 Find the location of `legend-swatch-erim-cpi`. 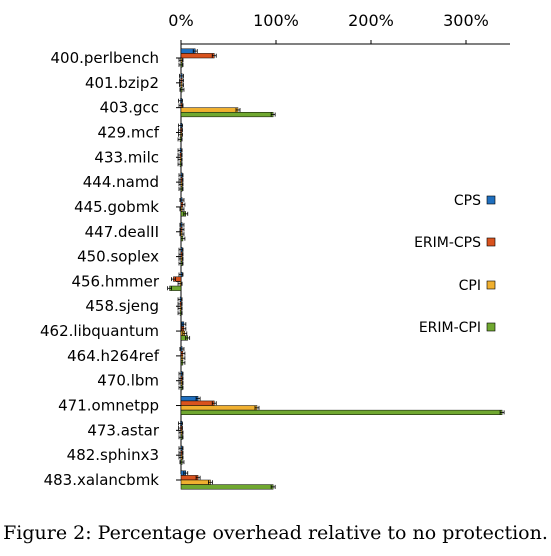

legend-swatch-erim-cpi is located at coordinates (491, 327).